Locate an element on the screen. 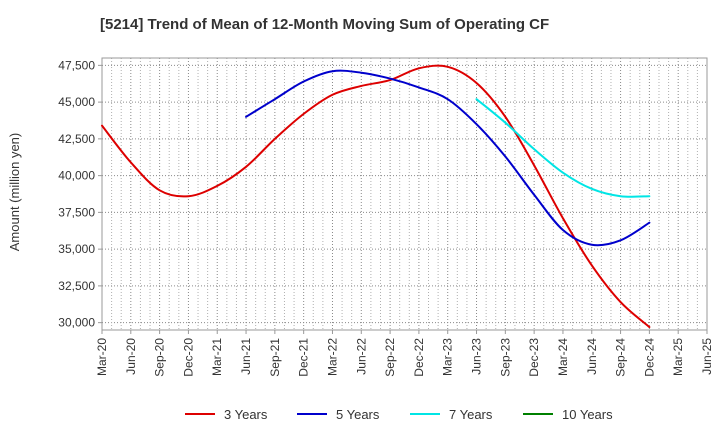 This screenshot has width=720, height=440. x-tick-label: Mar-21 is located at coordinates (217, 357).